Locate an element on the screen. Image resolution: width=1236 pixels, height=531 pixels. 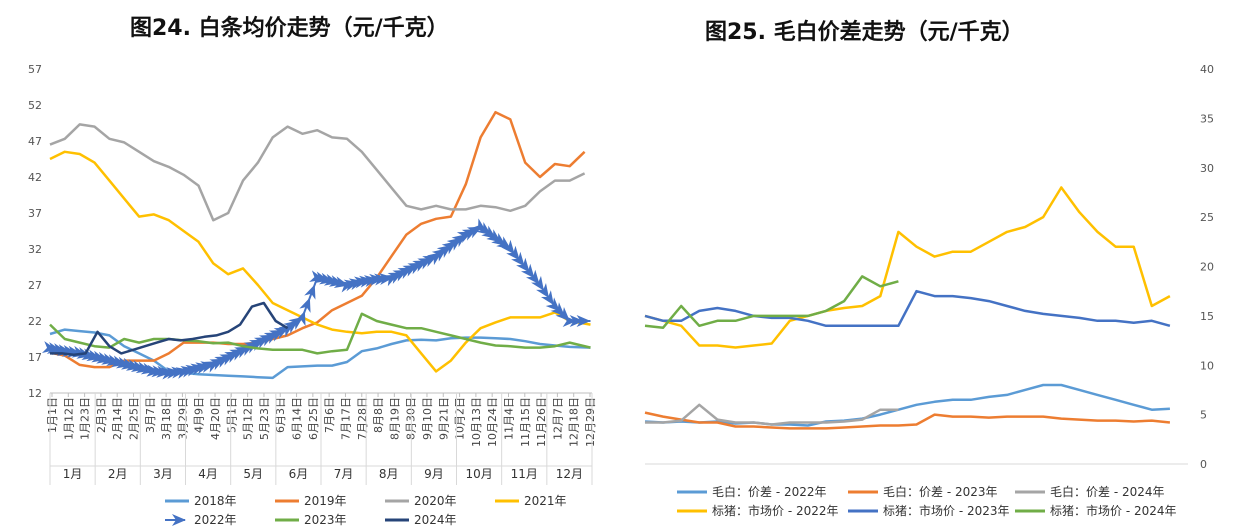
y-tick-label: 40 is located at coordinates (1207, 69).